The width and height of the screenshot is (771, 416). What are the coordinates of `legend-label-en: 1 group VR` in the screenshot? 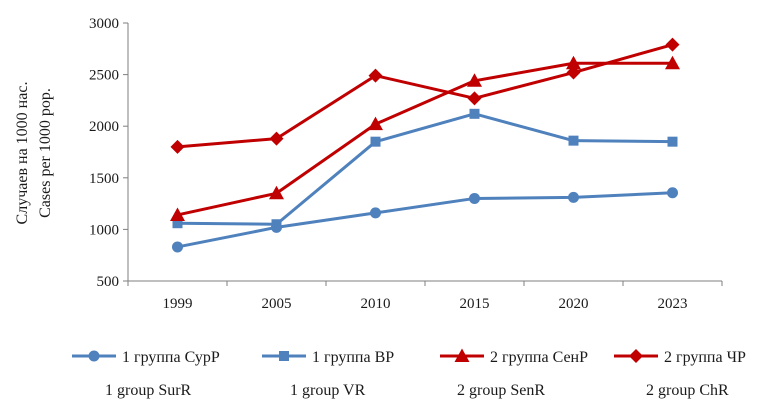 It's located at (328, 390).